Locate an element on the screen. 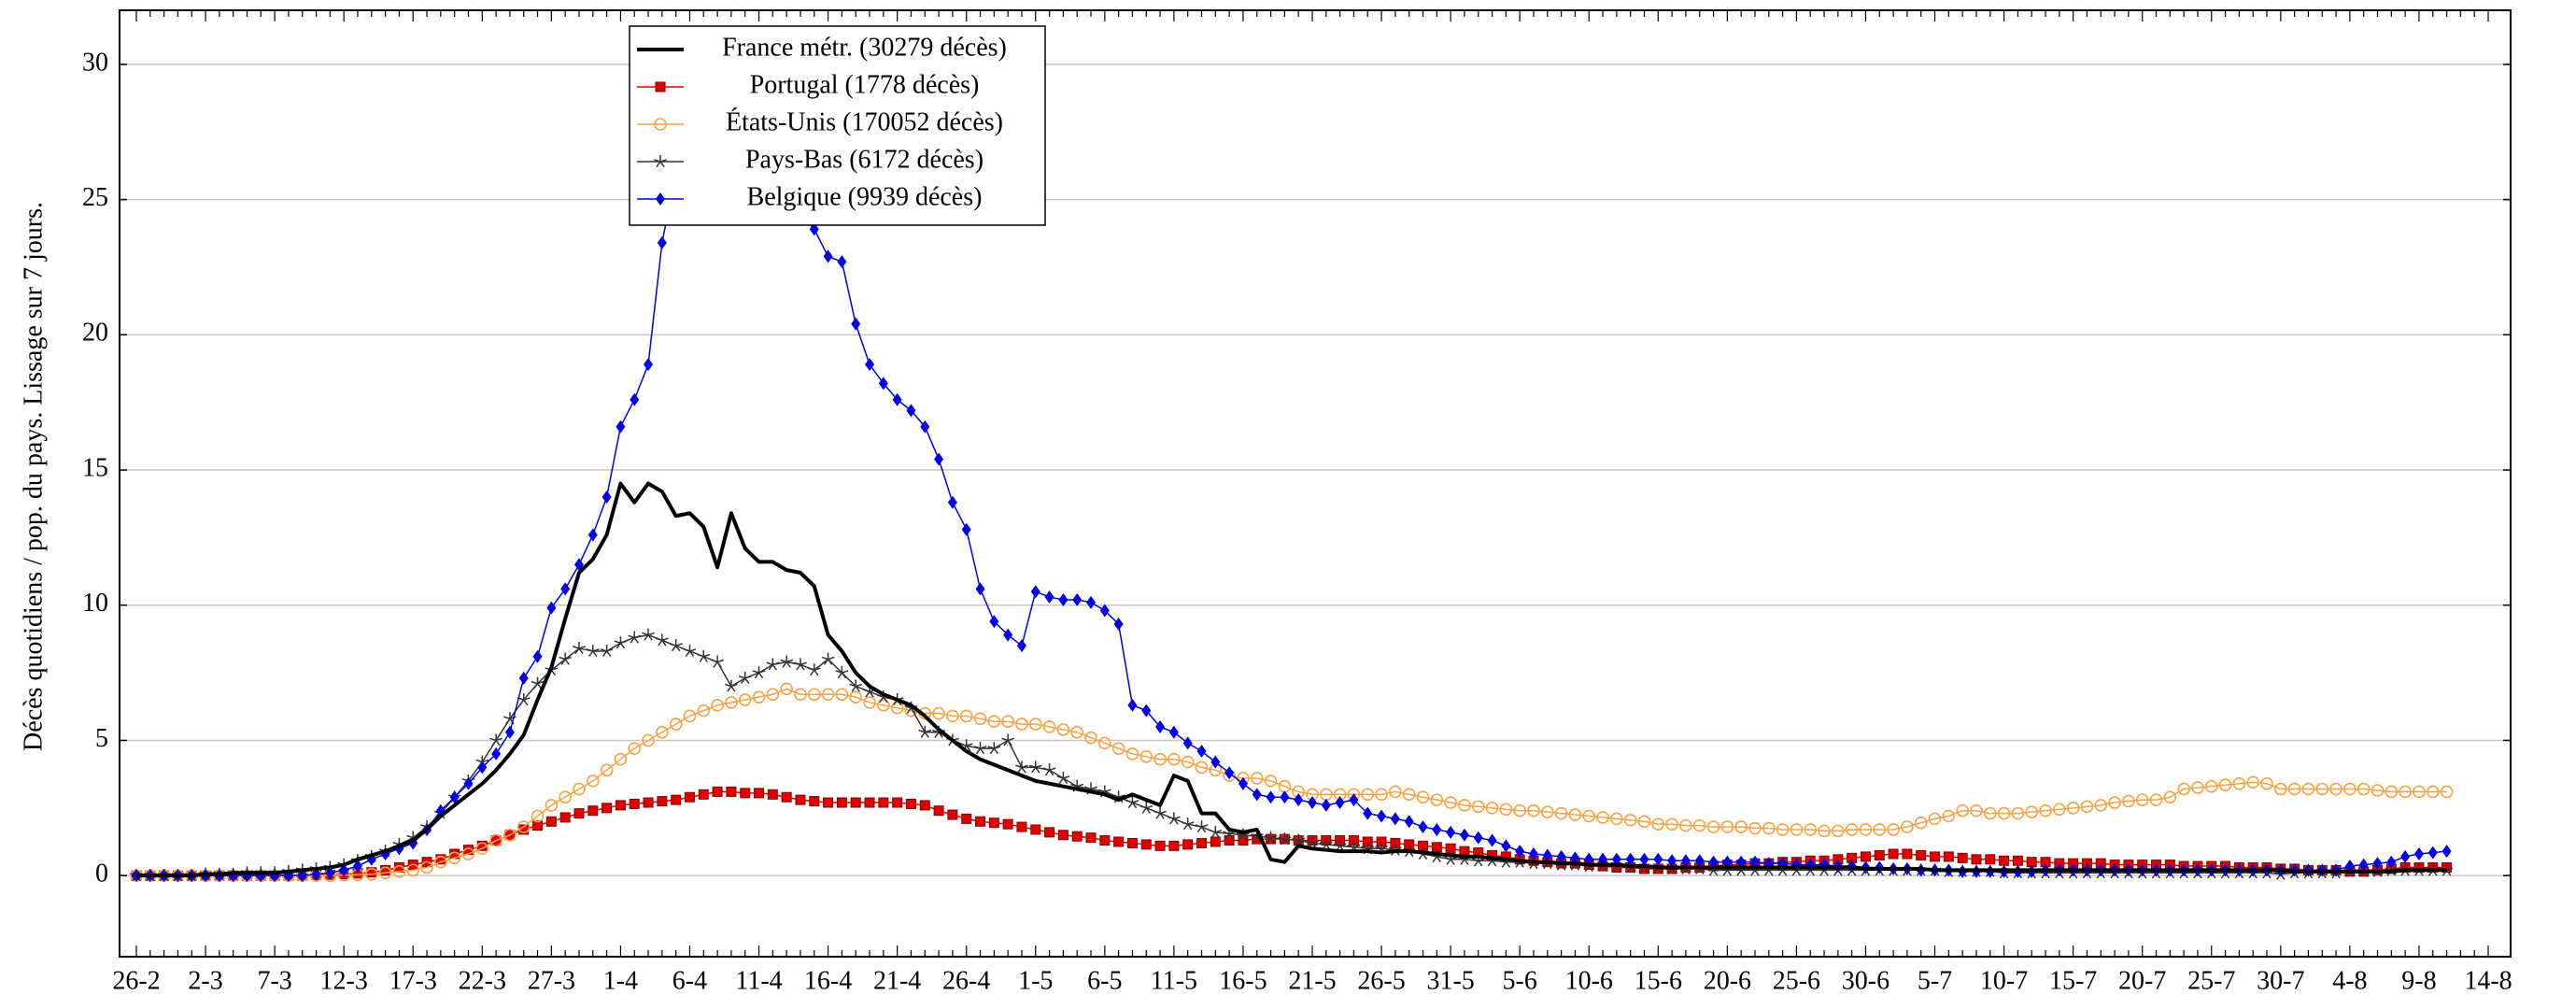 The height and width of the screenshot is (995, 2576). legend-label: France métr. (30279 décès) is located at coordinates (864, 47).